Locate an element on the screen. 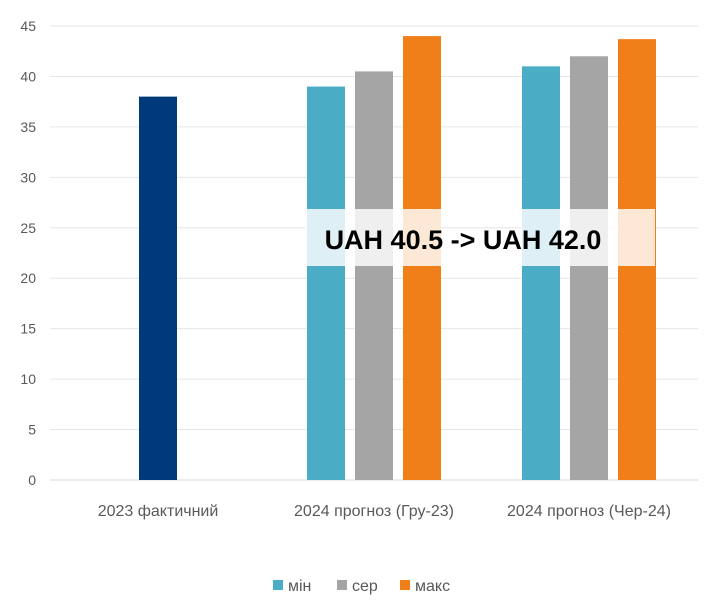 The width and height of the screenshot is (715, 607). y-tick-label: 25 is located at coordinates (28, 228).